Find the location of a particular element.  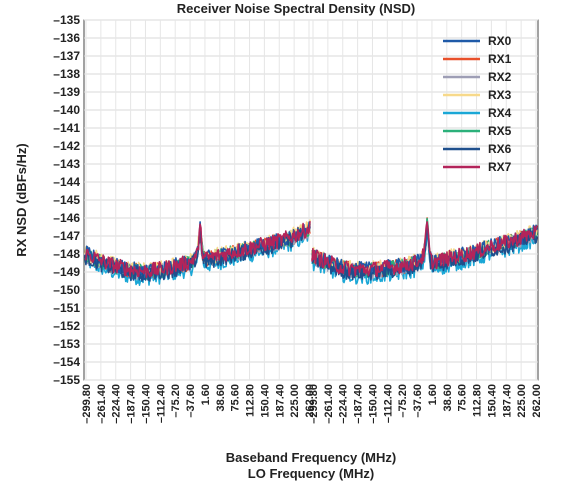

y-tick-label: –155 is located at coordinates (66, 380).